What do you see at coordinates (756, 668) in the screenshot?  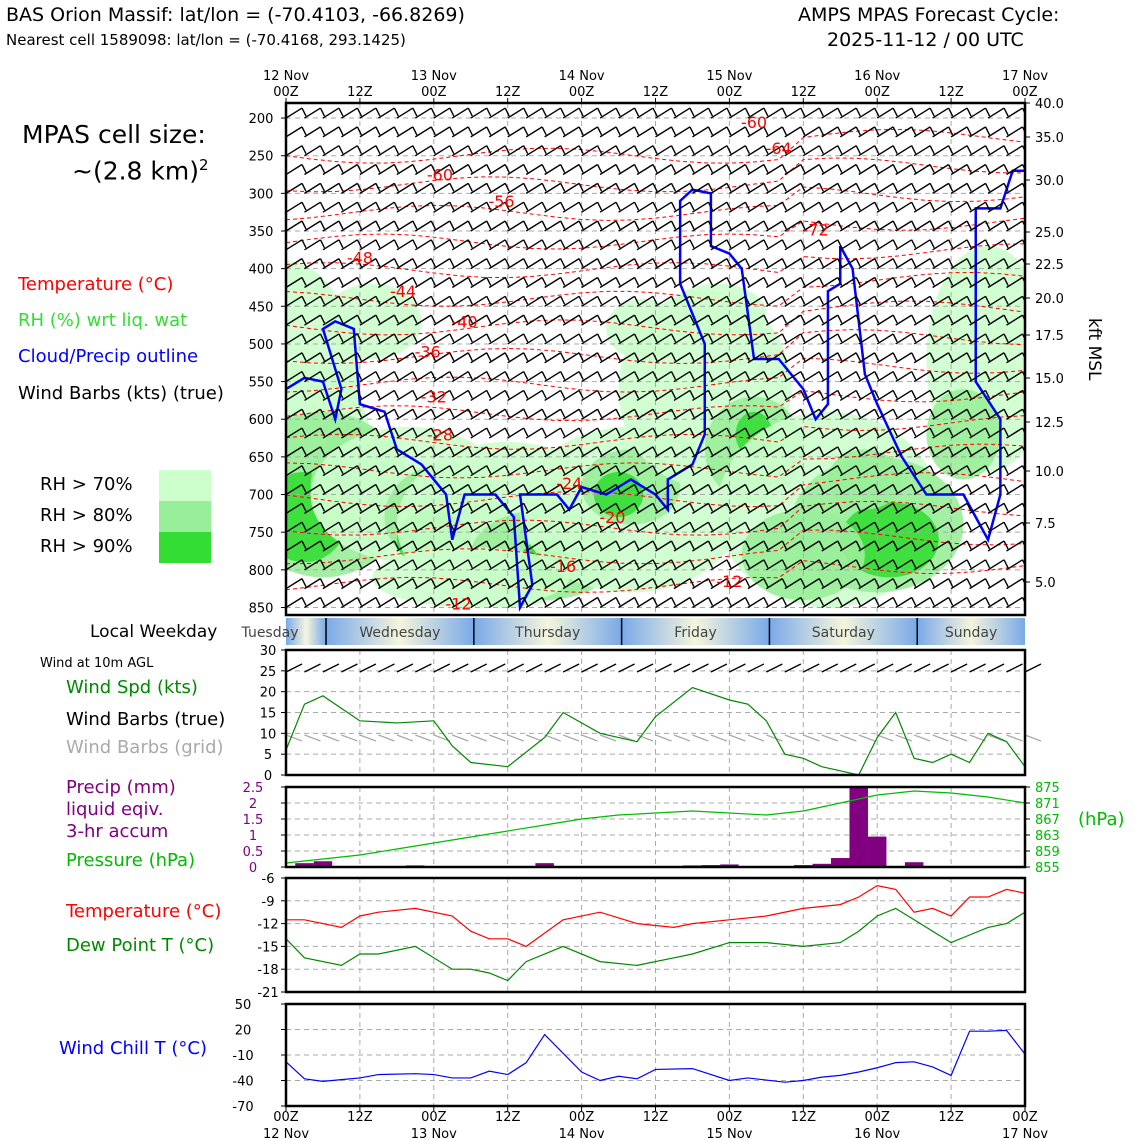 I see `wind-barb-10m` at bounding box center [756, 668].